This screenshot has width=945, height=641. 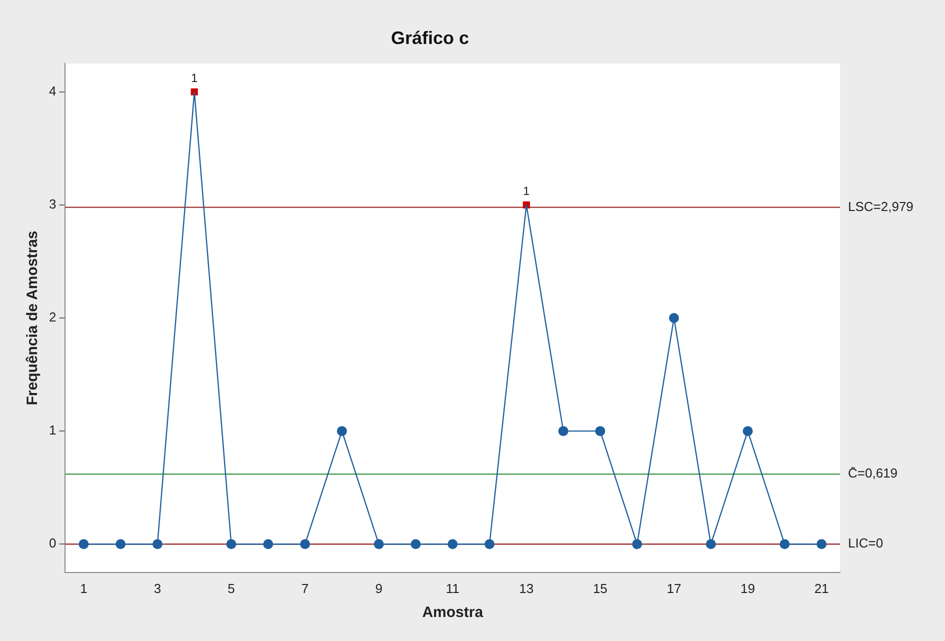 I want to click on ref-line-label: C̄=0,619, so click(x=873, y=473).